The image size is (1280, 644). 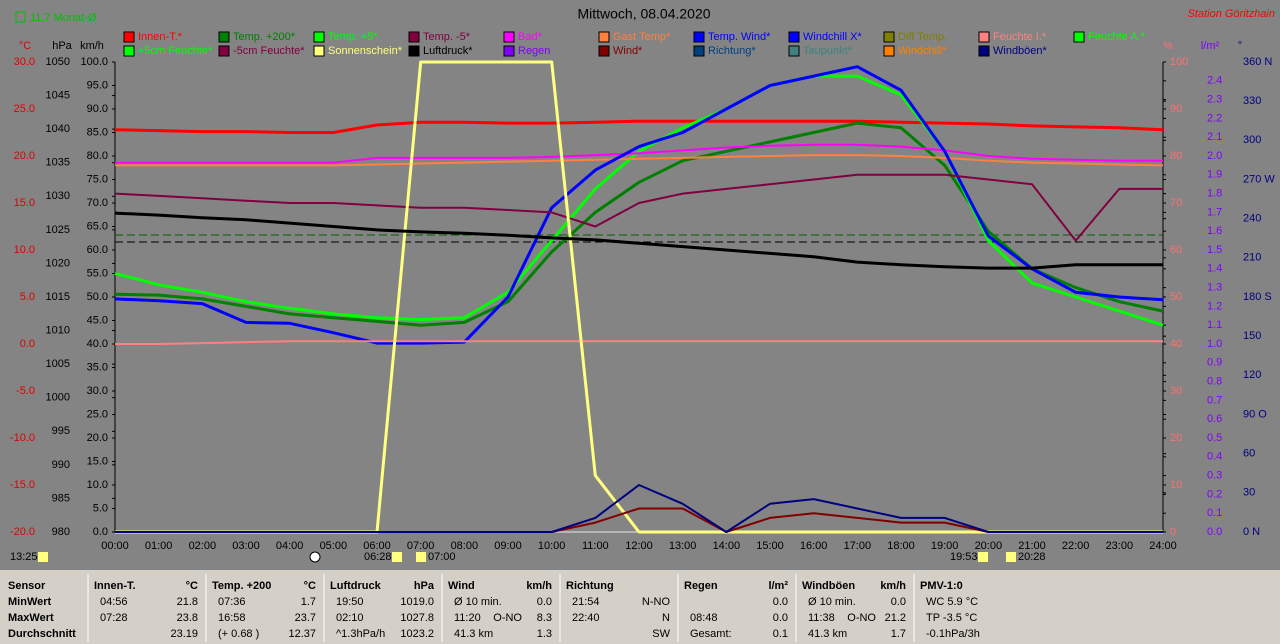 I want to click on stats-cell: 11:20, so click(x=467, y=618).